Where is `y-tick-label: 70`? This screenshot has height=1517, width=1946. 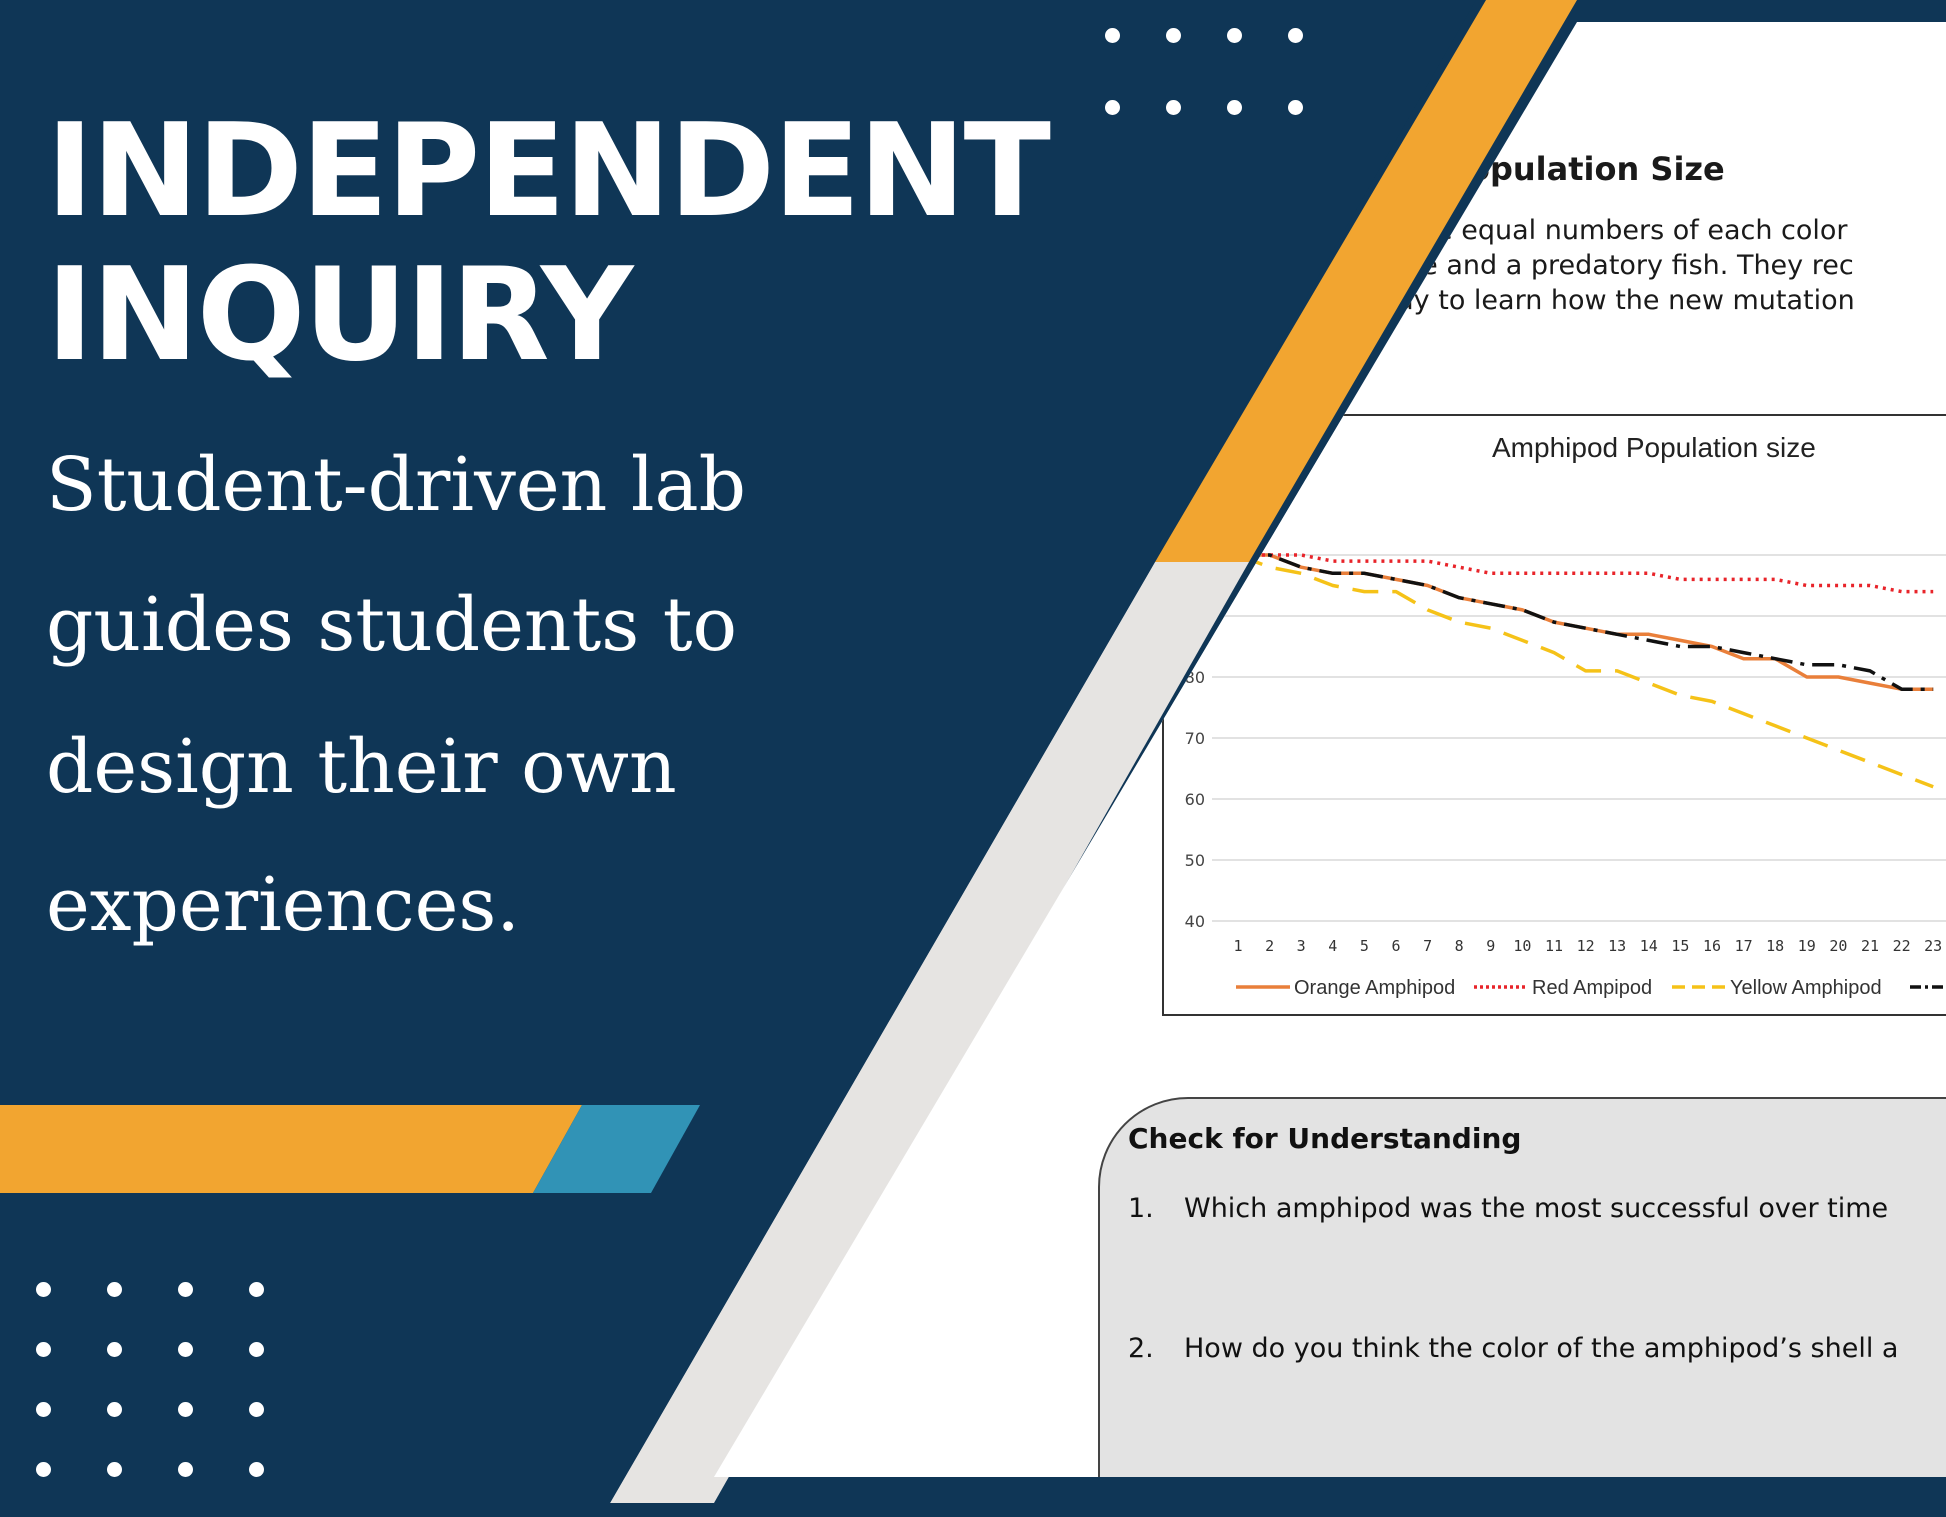
y-tick-label: 70 is located at coordinates (1195, 738).